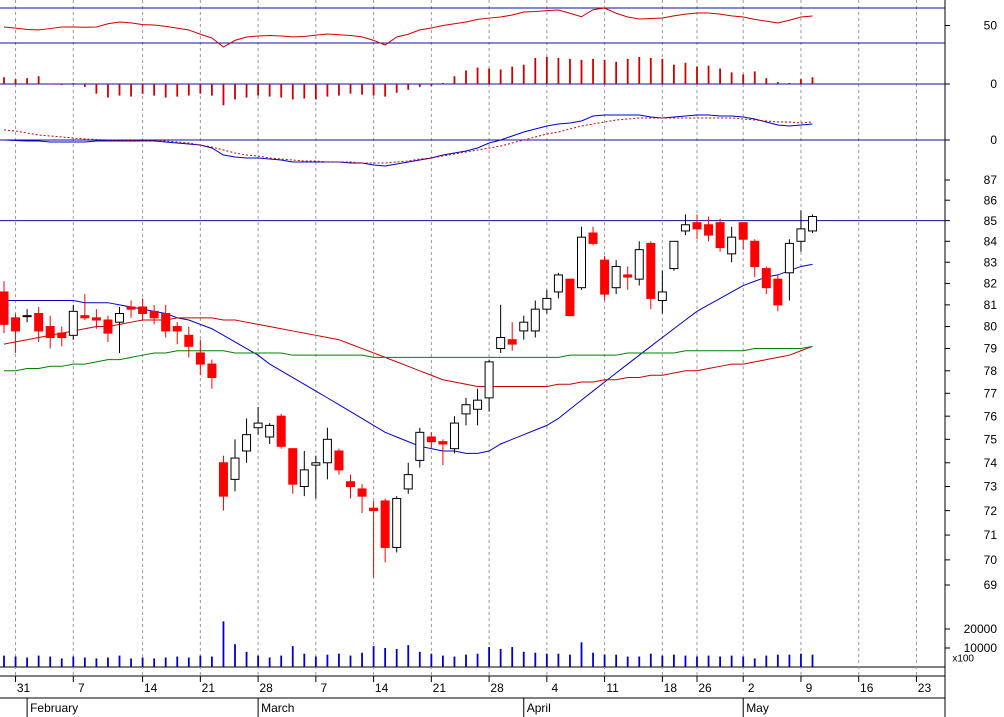 This screenshot has height=717, width=1004. Describe the element at coordinates (809, 688) in the screenshot. I see `x-tick-label: 9` at that location.